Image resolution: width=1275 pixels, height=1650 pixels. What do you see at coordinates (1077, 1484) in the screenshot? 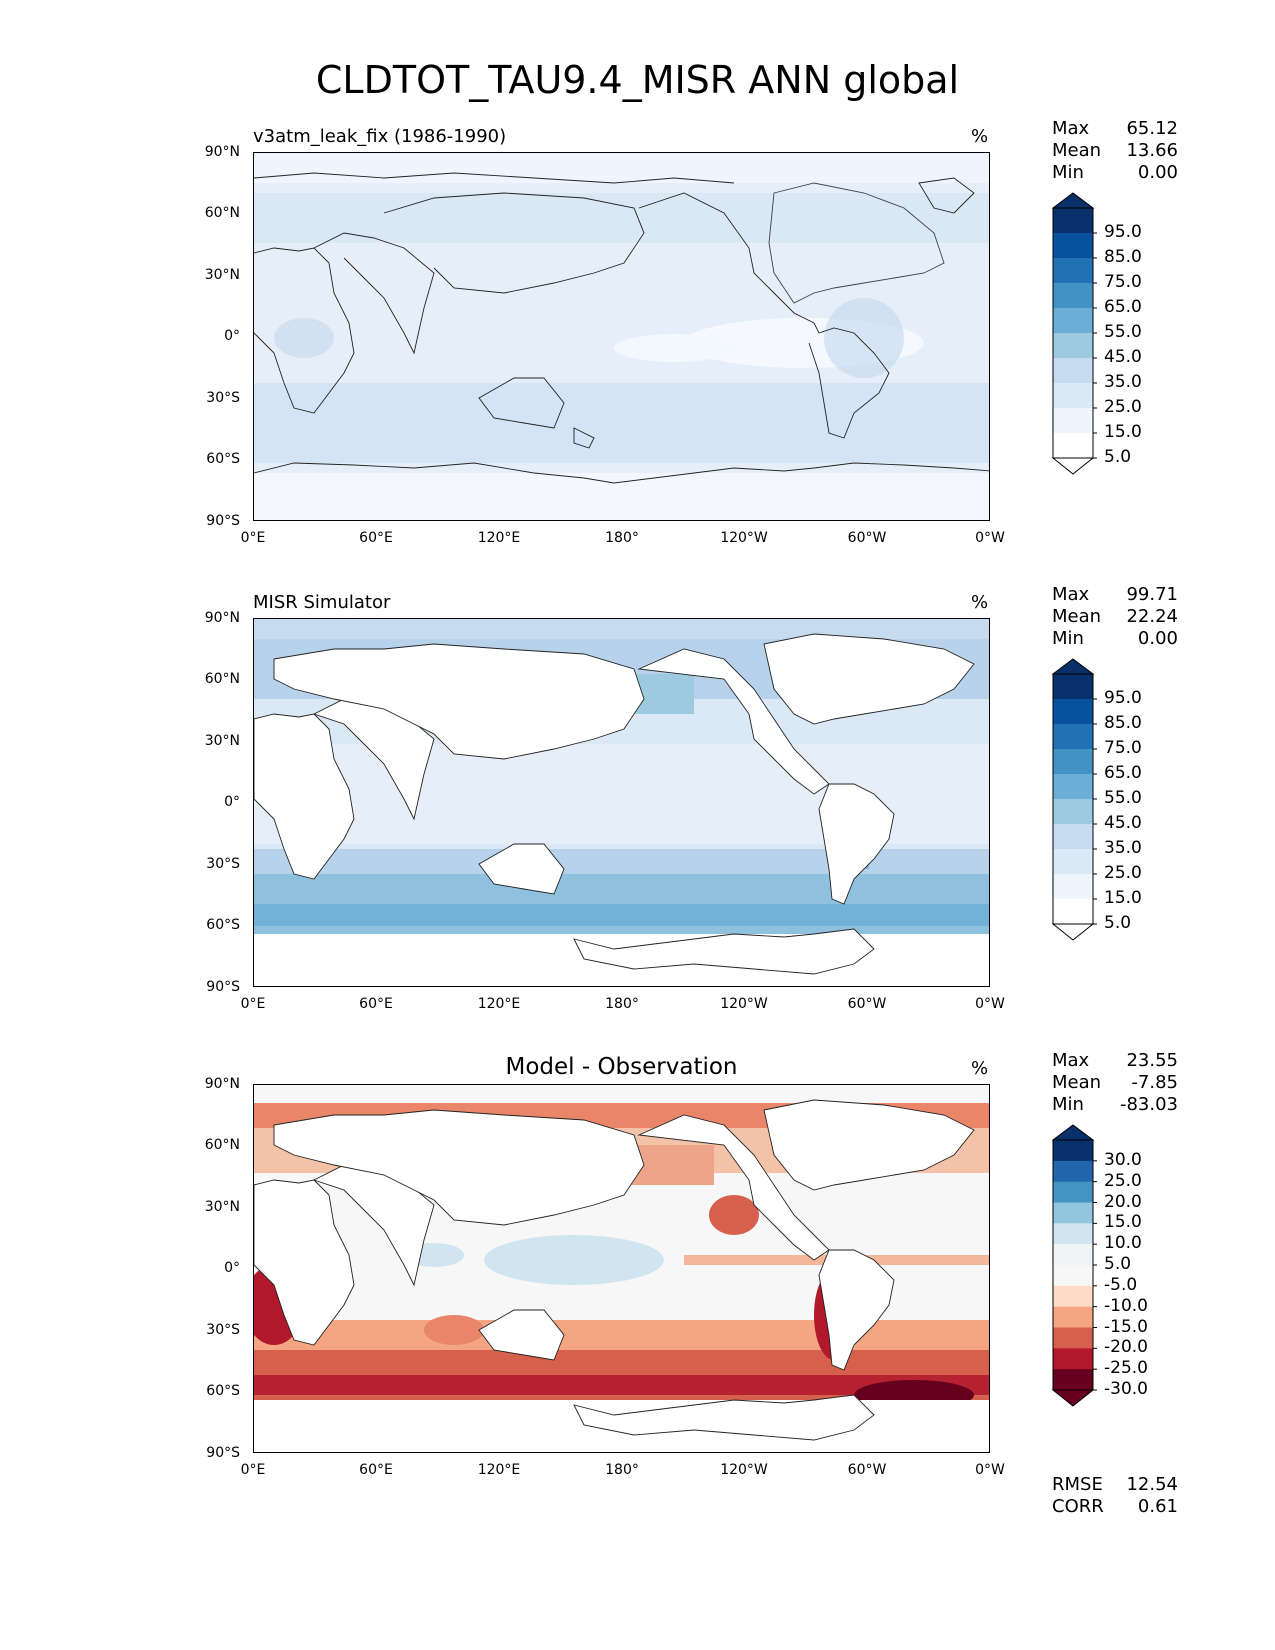
I see `stat-label: RMSE` at bounding box center [1077, 1484].